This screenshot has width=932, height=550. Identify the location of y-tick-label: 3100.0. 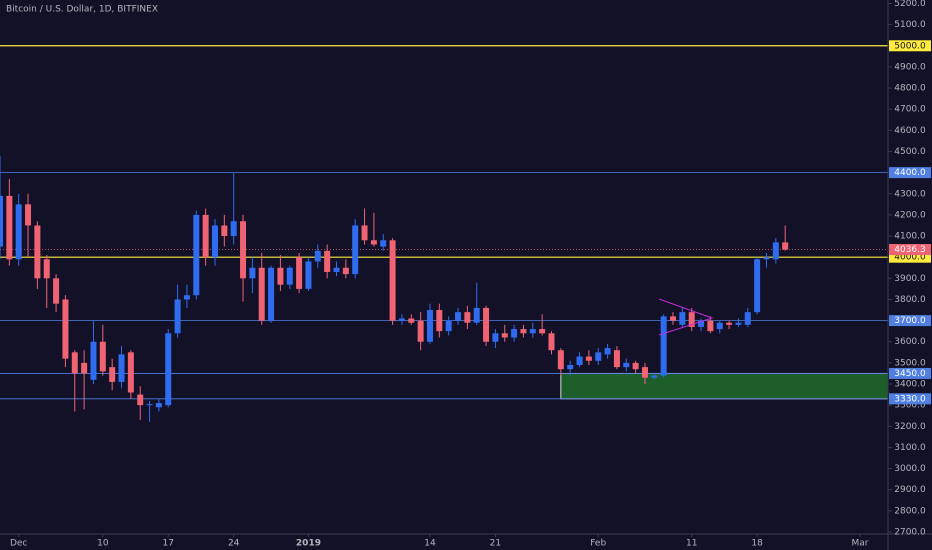
(910, 448).